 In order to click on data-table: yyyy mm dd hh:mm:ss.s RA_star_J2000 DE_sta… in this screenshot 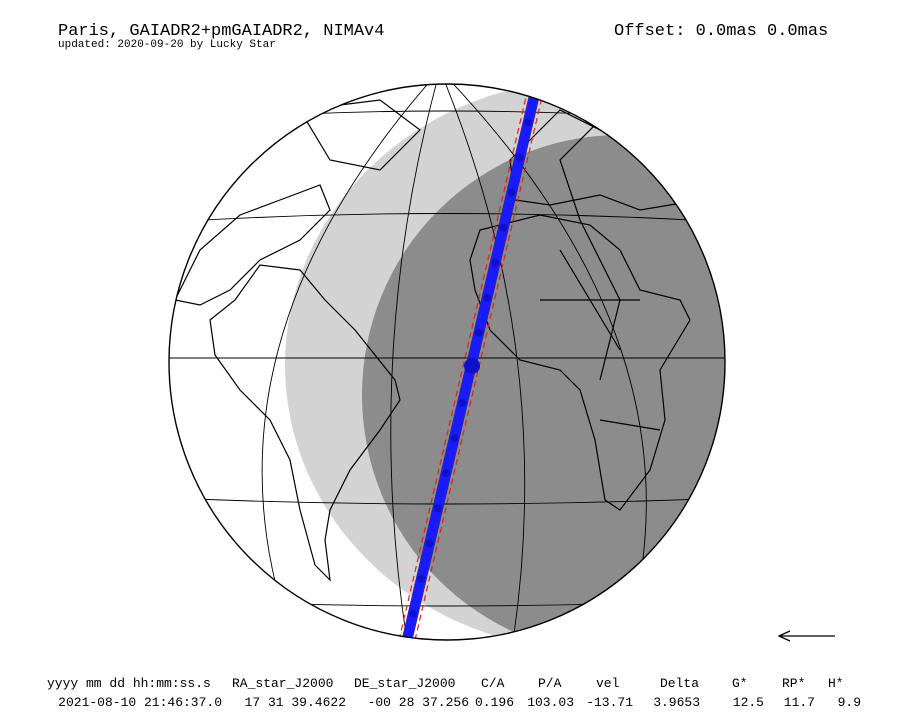, I will do `click(454, 693)`.